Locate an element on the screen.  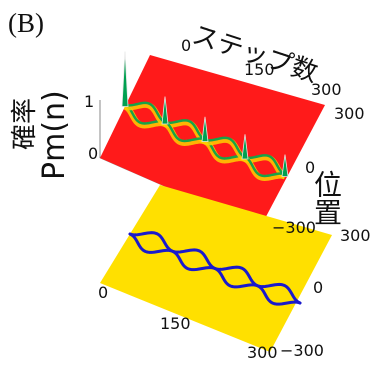
prob-axis-title-kanji: 確率 is located at coordinates (25, 123).